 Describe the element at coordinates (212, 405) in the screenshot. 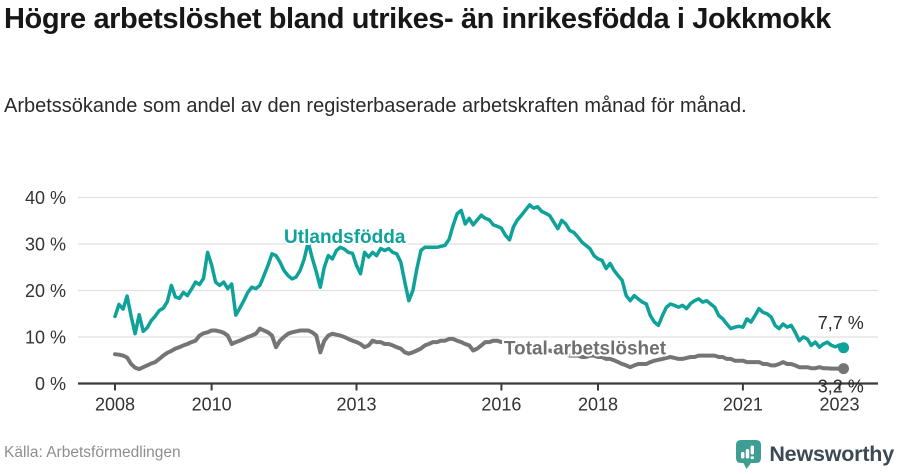

I see `x-tick-label: 2010` at that location.